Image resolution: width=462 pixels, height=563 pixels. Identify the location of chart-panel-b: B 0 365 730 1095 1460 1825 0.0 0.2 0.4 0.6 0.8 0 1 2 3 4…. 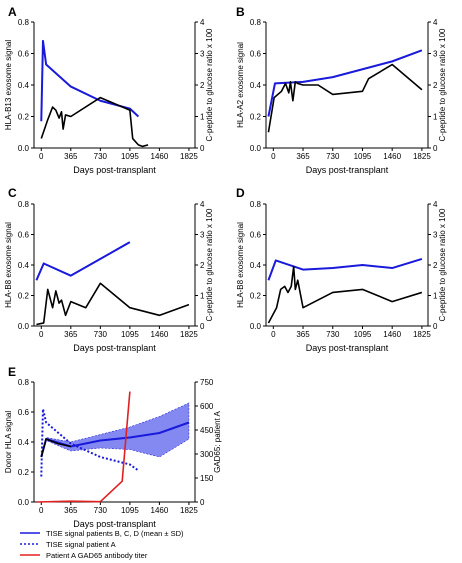
(341, 90).